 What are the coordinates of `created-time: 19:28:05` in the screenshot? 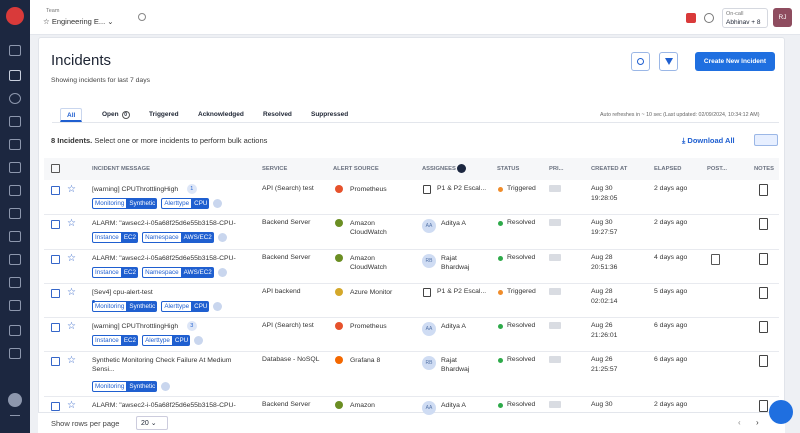 It's located at (604, 198).